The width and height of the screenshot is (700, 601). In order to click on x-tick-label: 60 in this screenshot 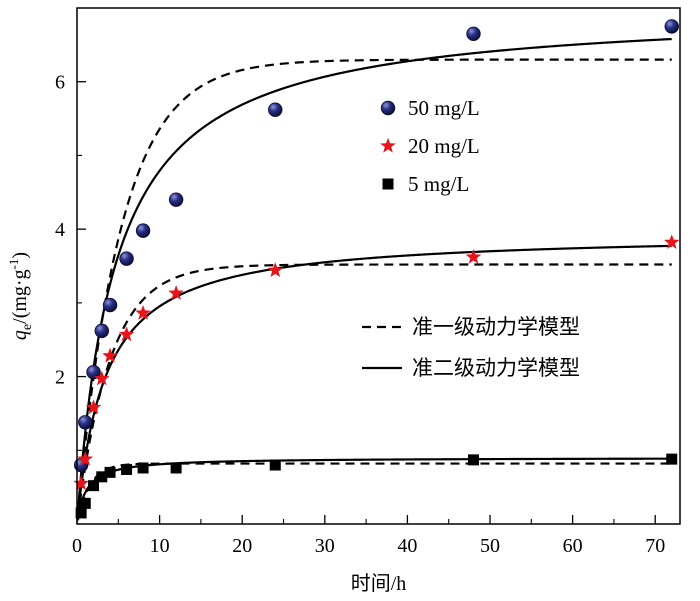, I will do `click(573, 546)`.